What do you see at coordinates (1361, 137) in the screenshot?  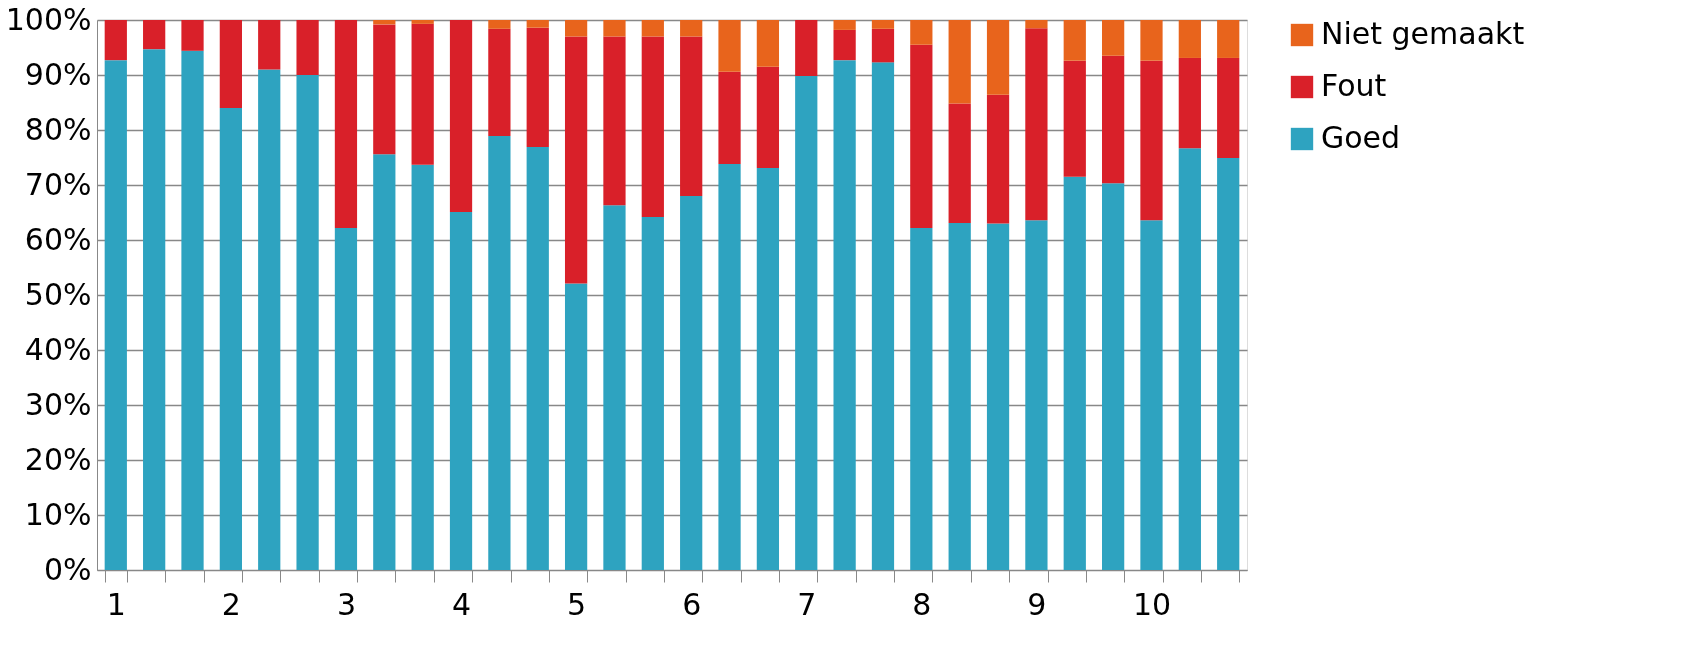 I see `legend-label: Goed` at bounding box center [1361, 137].